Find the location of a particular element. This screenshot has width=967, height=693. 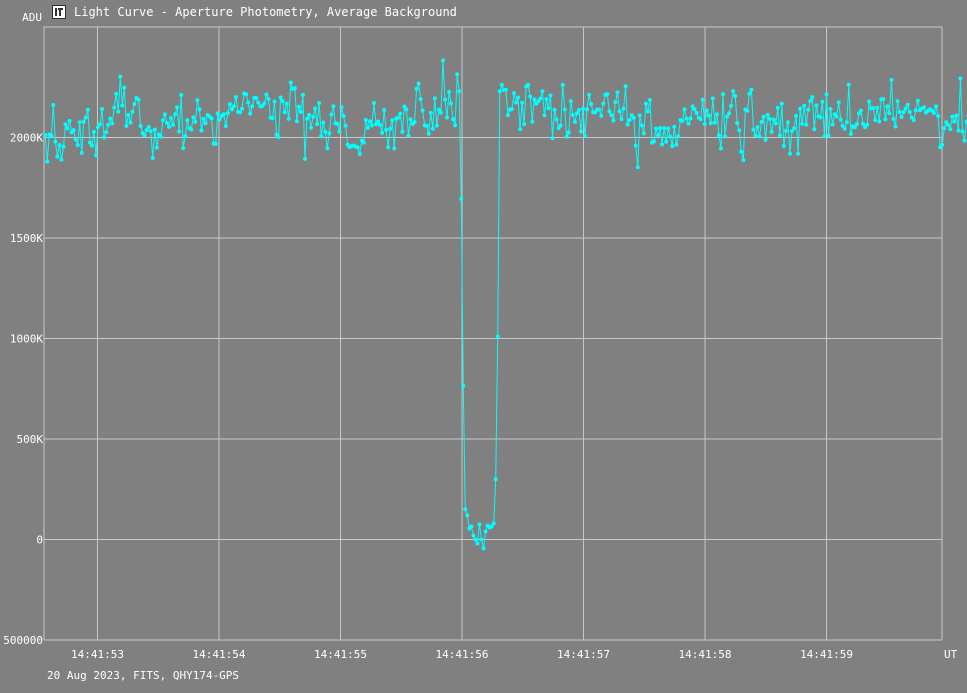

x-tick-label: 14:41:59 is located at coordinates (826, 654).